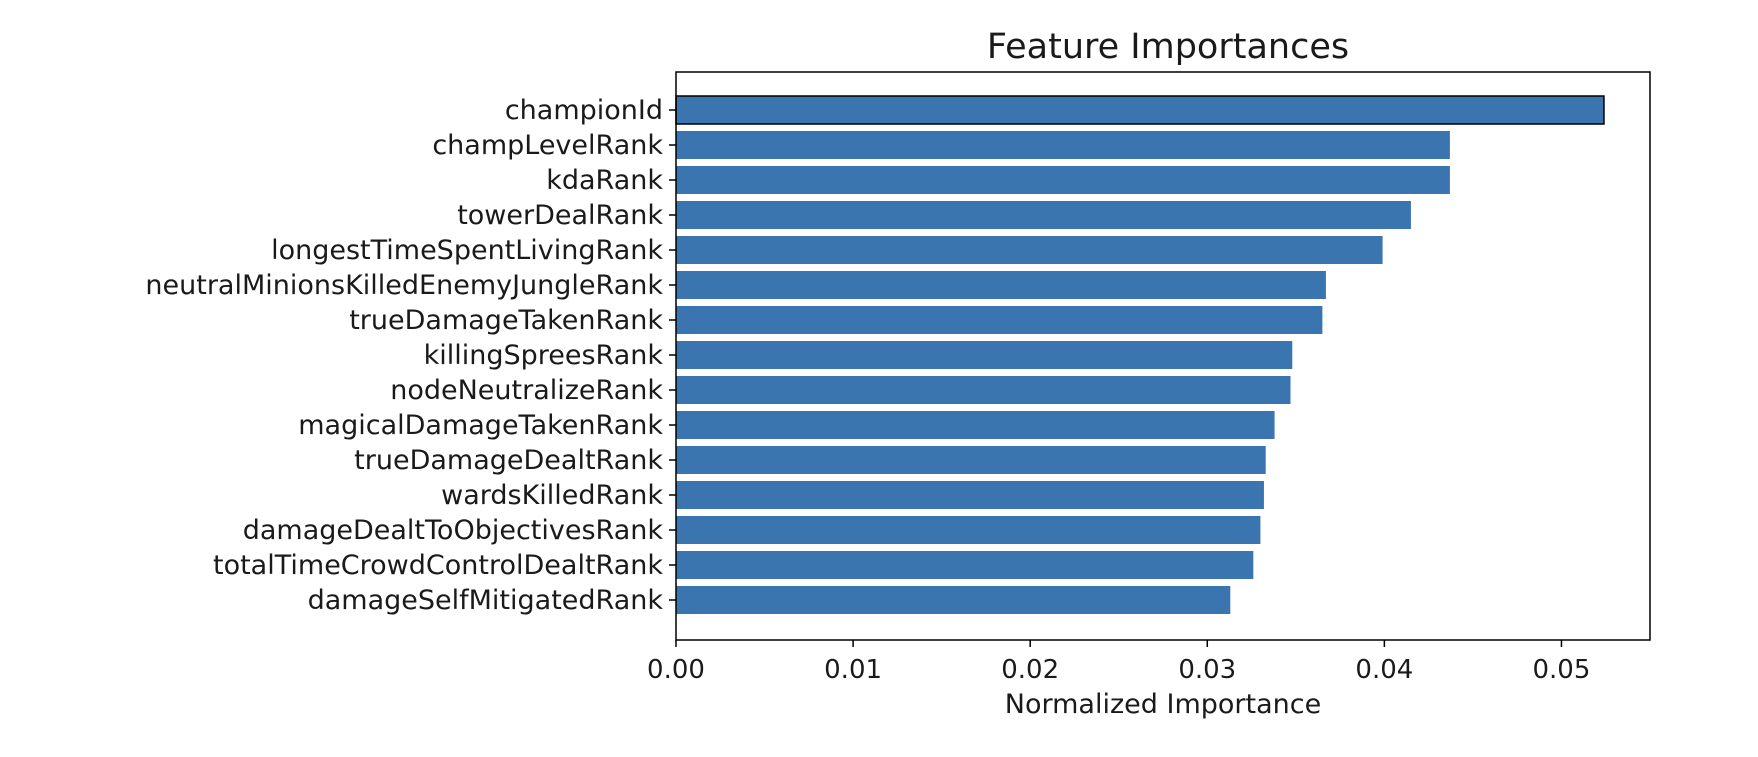 The height and width of the screenshot is (757, 1758). What do you see at coordinates (544, 355) in the screenshot?
I see `y-tick-label: killingSpreesRank` at bounding box center [544, 355].